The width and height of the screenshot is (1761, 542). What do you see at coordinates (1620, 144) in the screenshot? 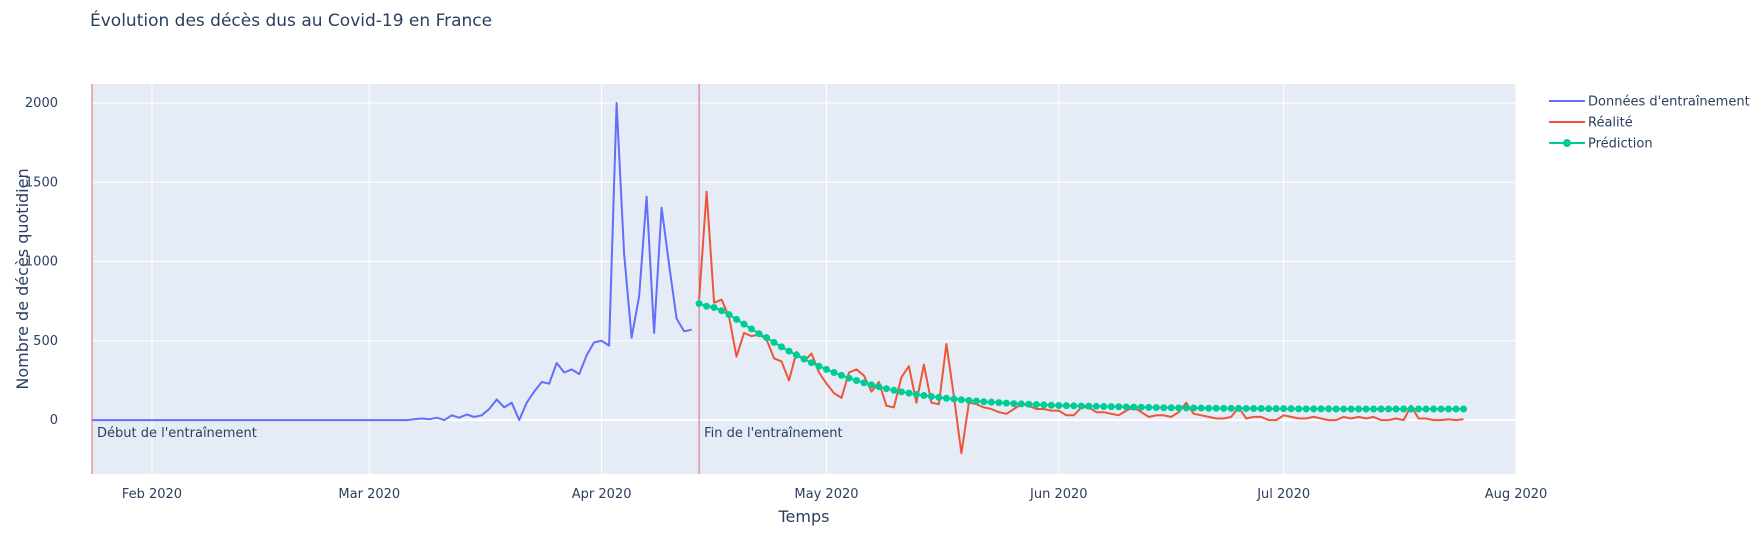
I see `legend-label: Prédiction` at bounding box center [1620, 144].